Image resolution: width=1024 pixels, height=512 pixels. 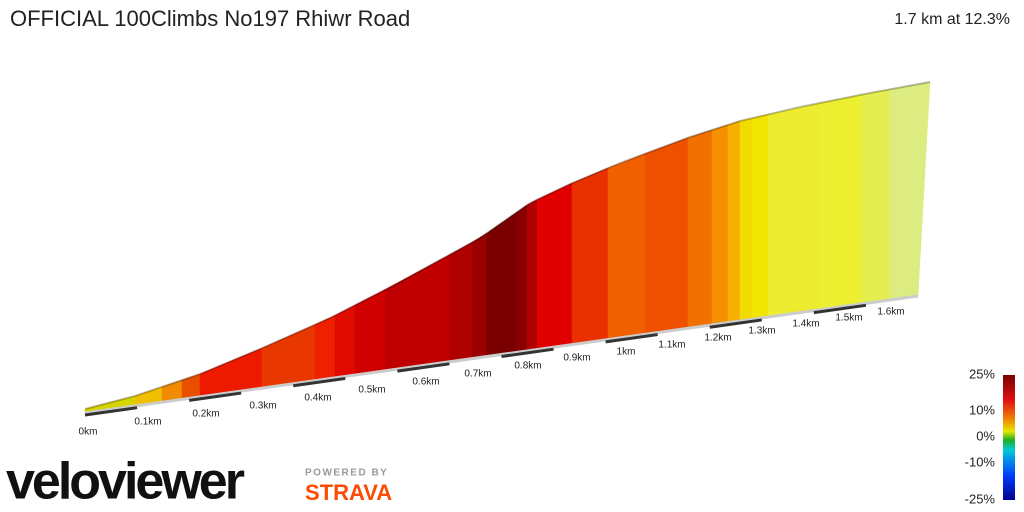 What do you see at coordinates (717, 338) in the screenshot?
I see `distance-label: 1.2km` at bounding box center [717, 338].